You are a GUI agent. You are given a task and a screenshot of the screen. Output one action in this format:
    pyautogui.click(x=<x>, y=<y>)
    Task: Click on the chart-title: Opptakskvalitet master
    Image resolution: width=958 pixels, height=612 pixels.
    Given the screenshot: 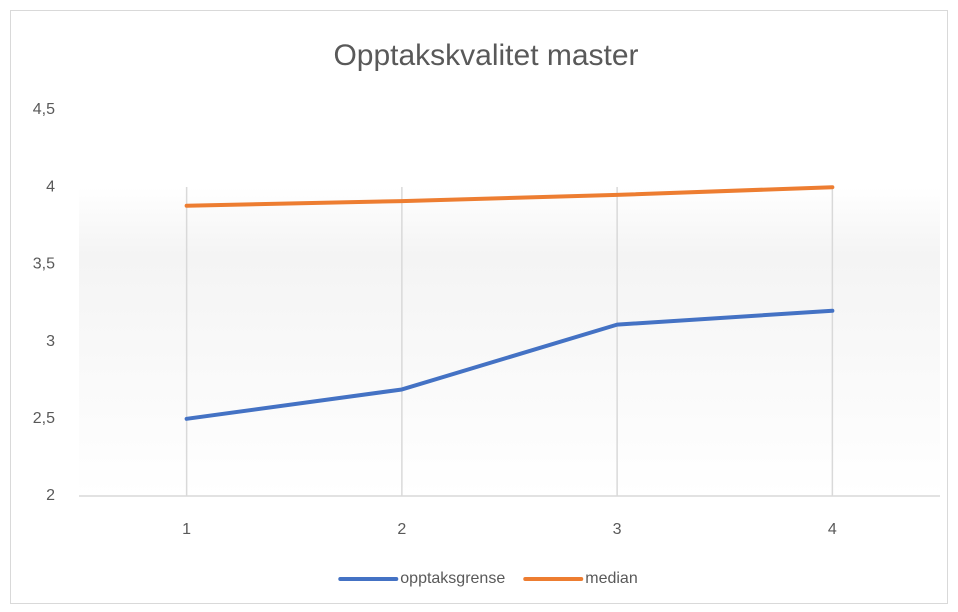 What is the action you would take?
    pyautogui.click(x=485, y=55)
    